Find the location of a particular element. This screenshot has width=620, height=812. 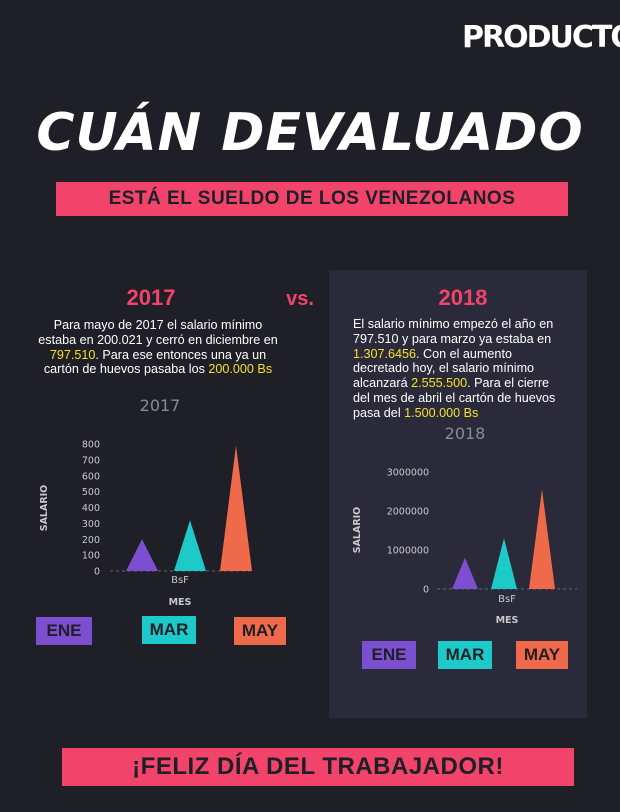

y-tick-label: 100 is located at coordinates (91, 556).